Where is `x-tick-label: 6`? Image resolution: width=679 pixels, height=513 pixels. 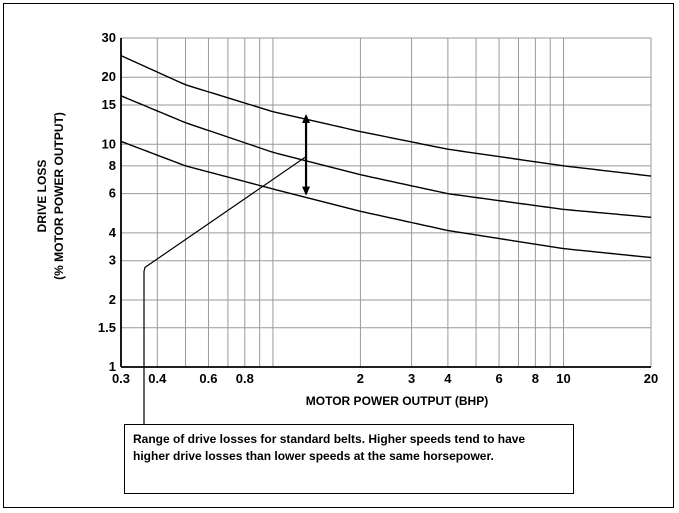
x-tick-label: 6 is located at coordinates (498, 378).